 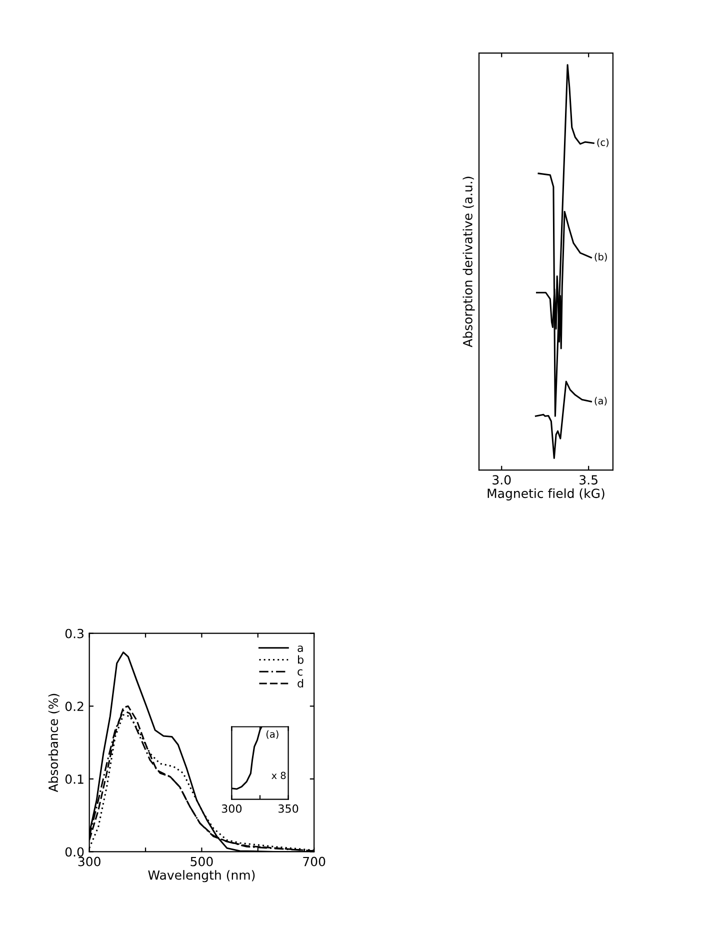 What do you see at coordinates (300, 649) in the screenshot?
I see `legend-label: a` at bounding box center [300, 649].